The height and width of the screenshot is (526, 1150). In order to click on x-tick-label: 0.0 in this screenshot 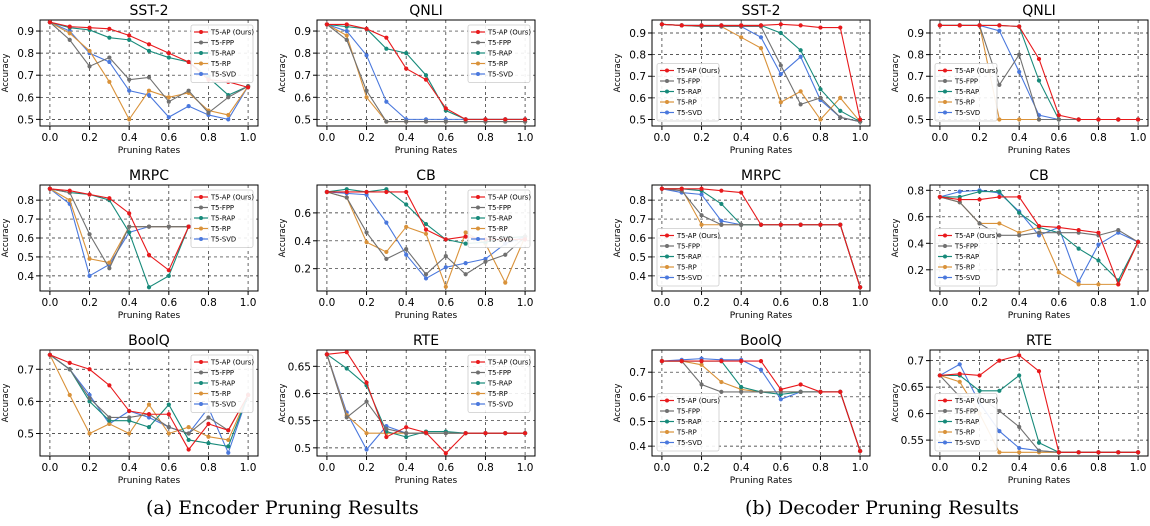, I will do `click(327, 138)`.